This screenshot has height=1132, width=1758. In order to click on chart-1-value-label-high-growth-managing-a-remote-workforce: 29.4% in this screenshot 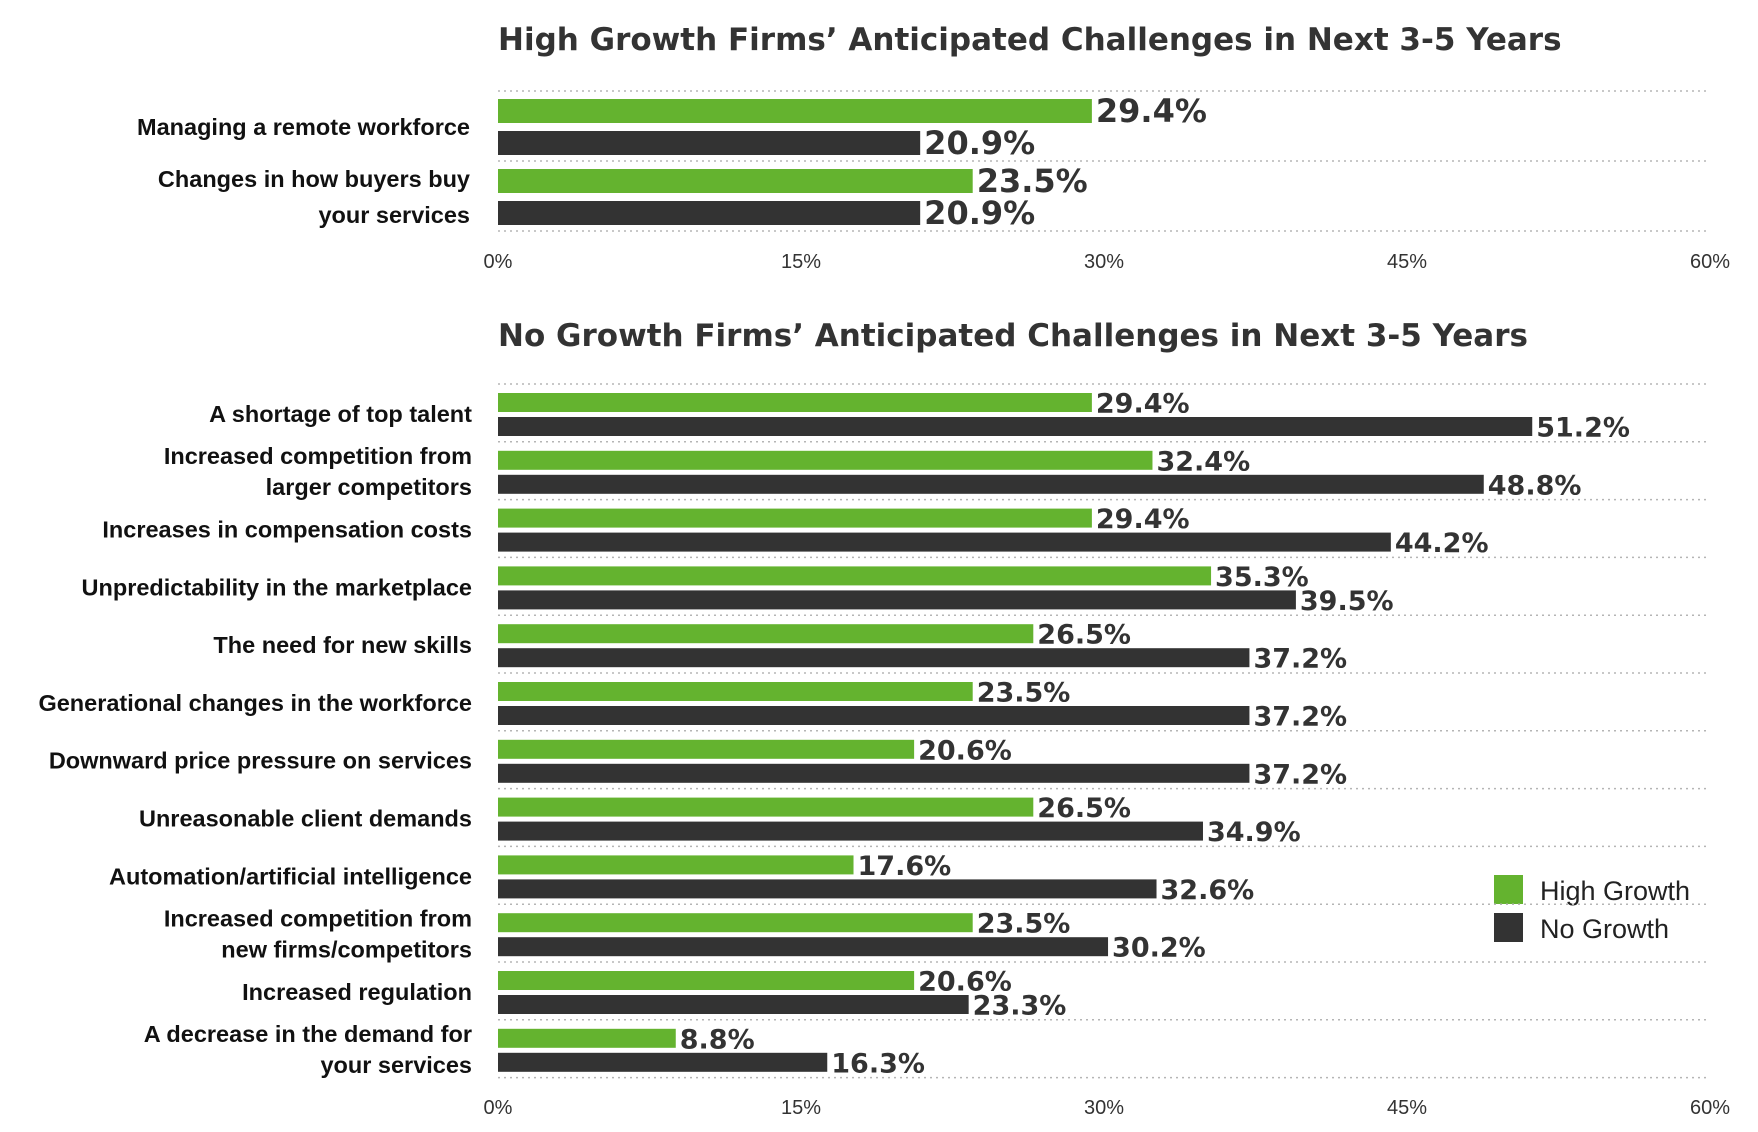, I will do `click(1151, 111)`.